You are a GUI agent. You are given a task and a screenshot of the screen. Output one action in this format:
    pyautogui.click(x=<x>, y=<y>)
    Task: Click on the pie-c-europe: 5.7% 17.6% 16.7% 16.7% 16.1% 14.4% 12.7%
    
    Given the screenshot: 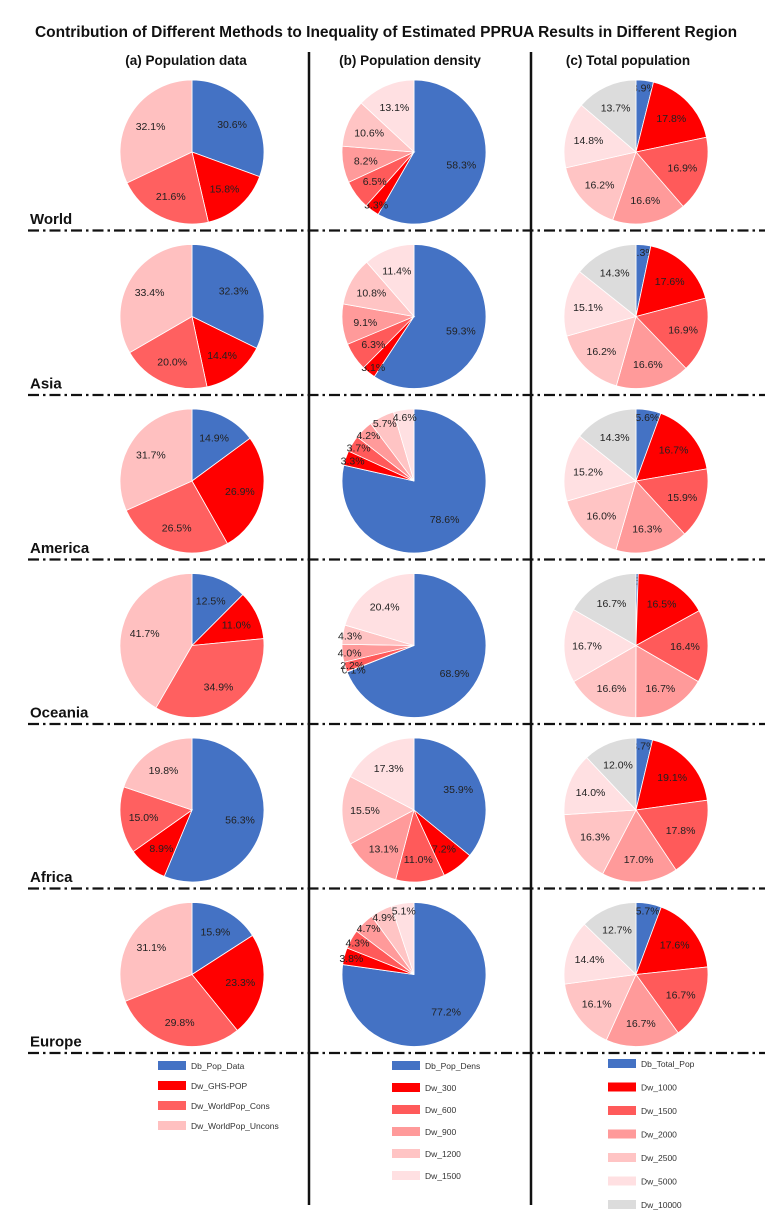 What is the action you would take?
    pyautogui.click(x=636, y=974)
    